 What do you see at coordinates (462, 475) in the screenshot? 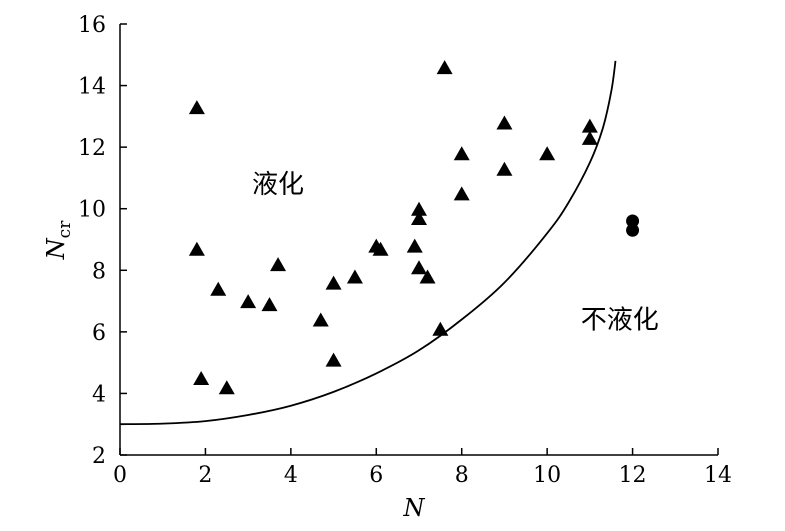
I see `x-tick-label: 8` at bounding box center [462, 475].